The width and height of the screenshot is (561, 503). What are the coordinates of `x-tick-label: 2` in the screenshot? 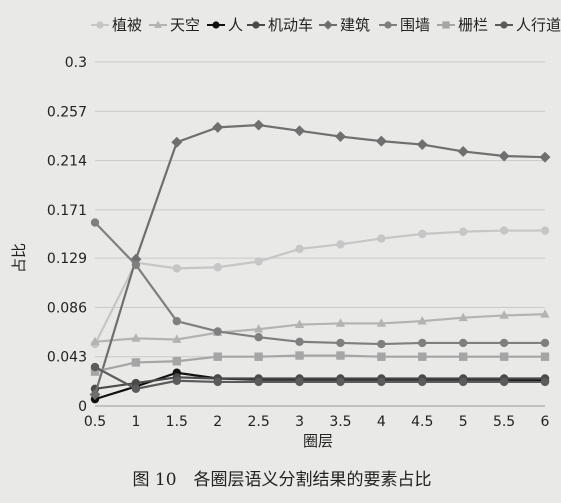 It's located at (217, 422).